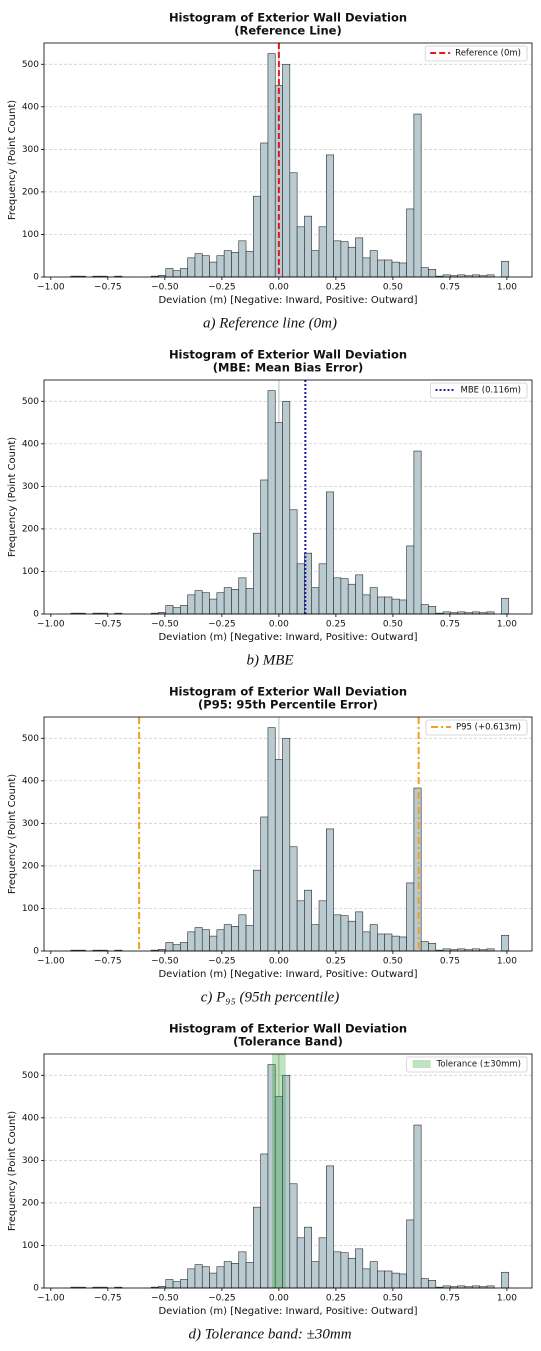 This screenshot has height=1351, width=541. What do you see at coordinates (479, 390) in the screenshot?
I see `legend: MBE (0.116m)` at bounding box center [479, 390].